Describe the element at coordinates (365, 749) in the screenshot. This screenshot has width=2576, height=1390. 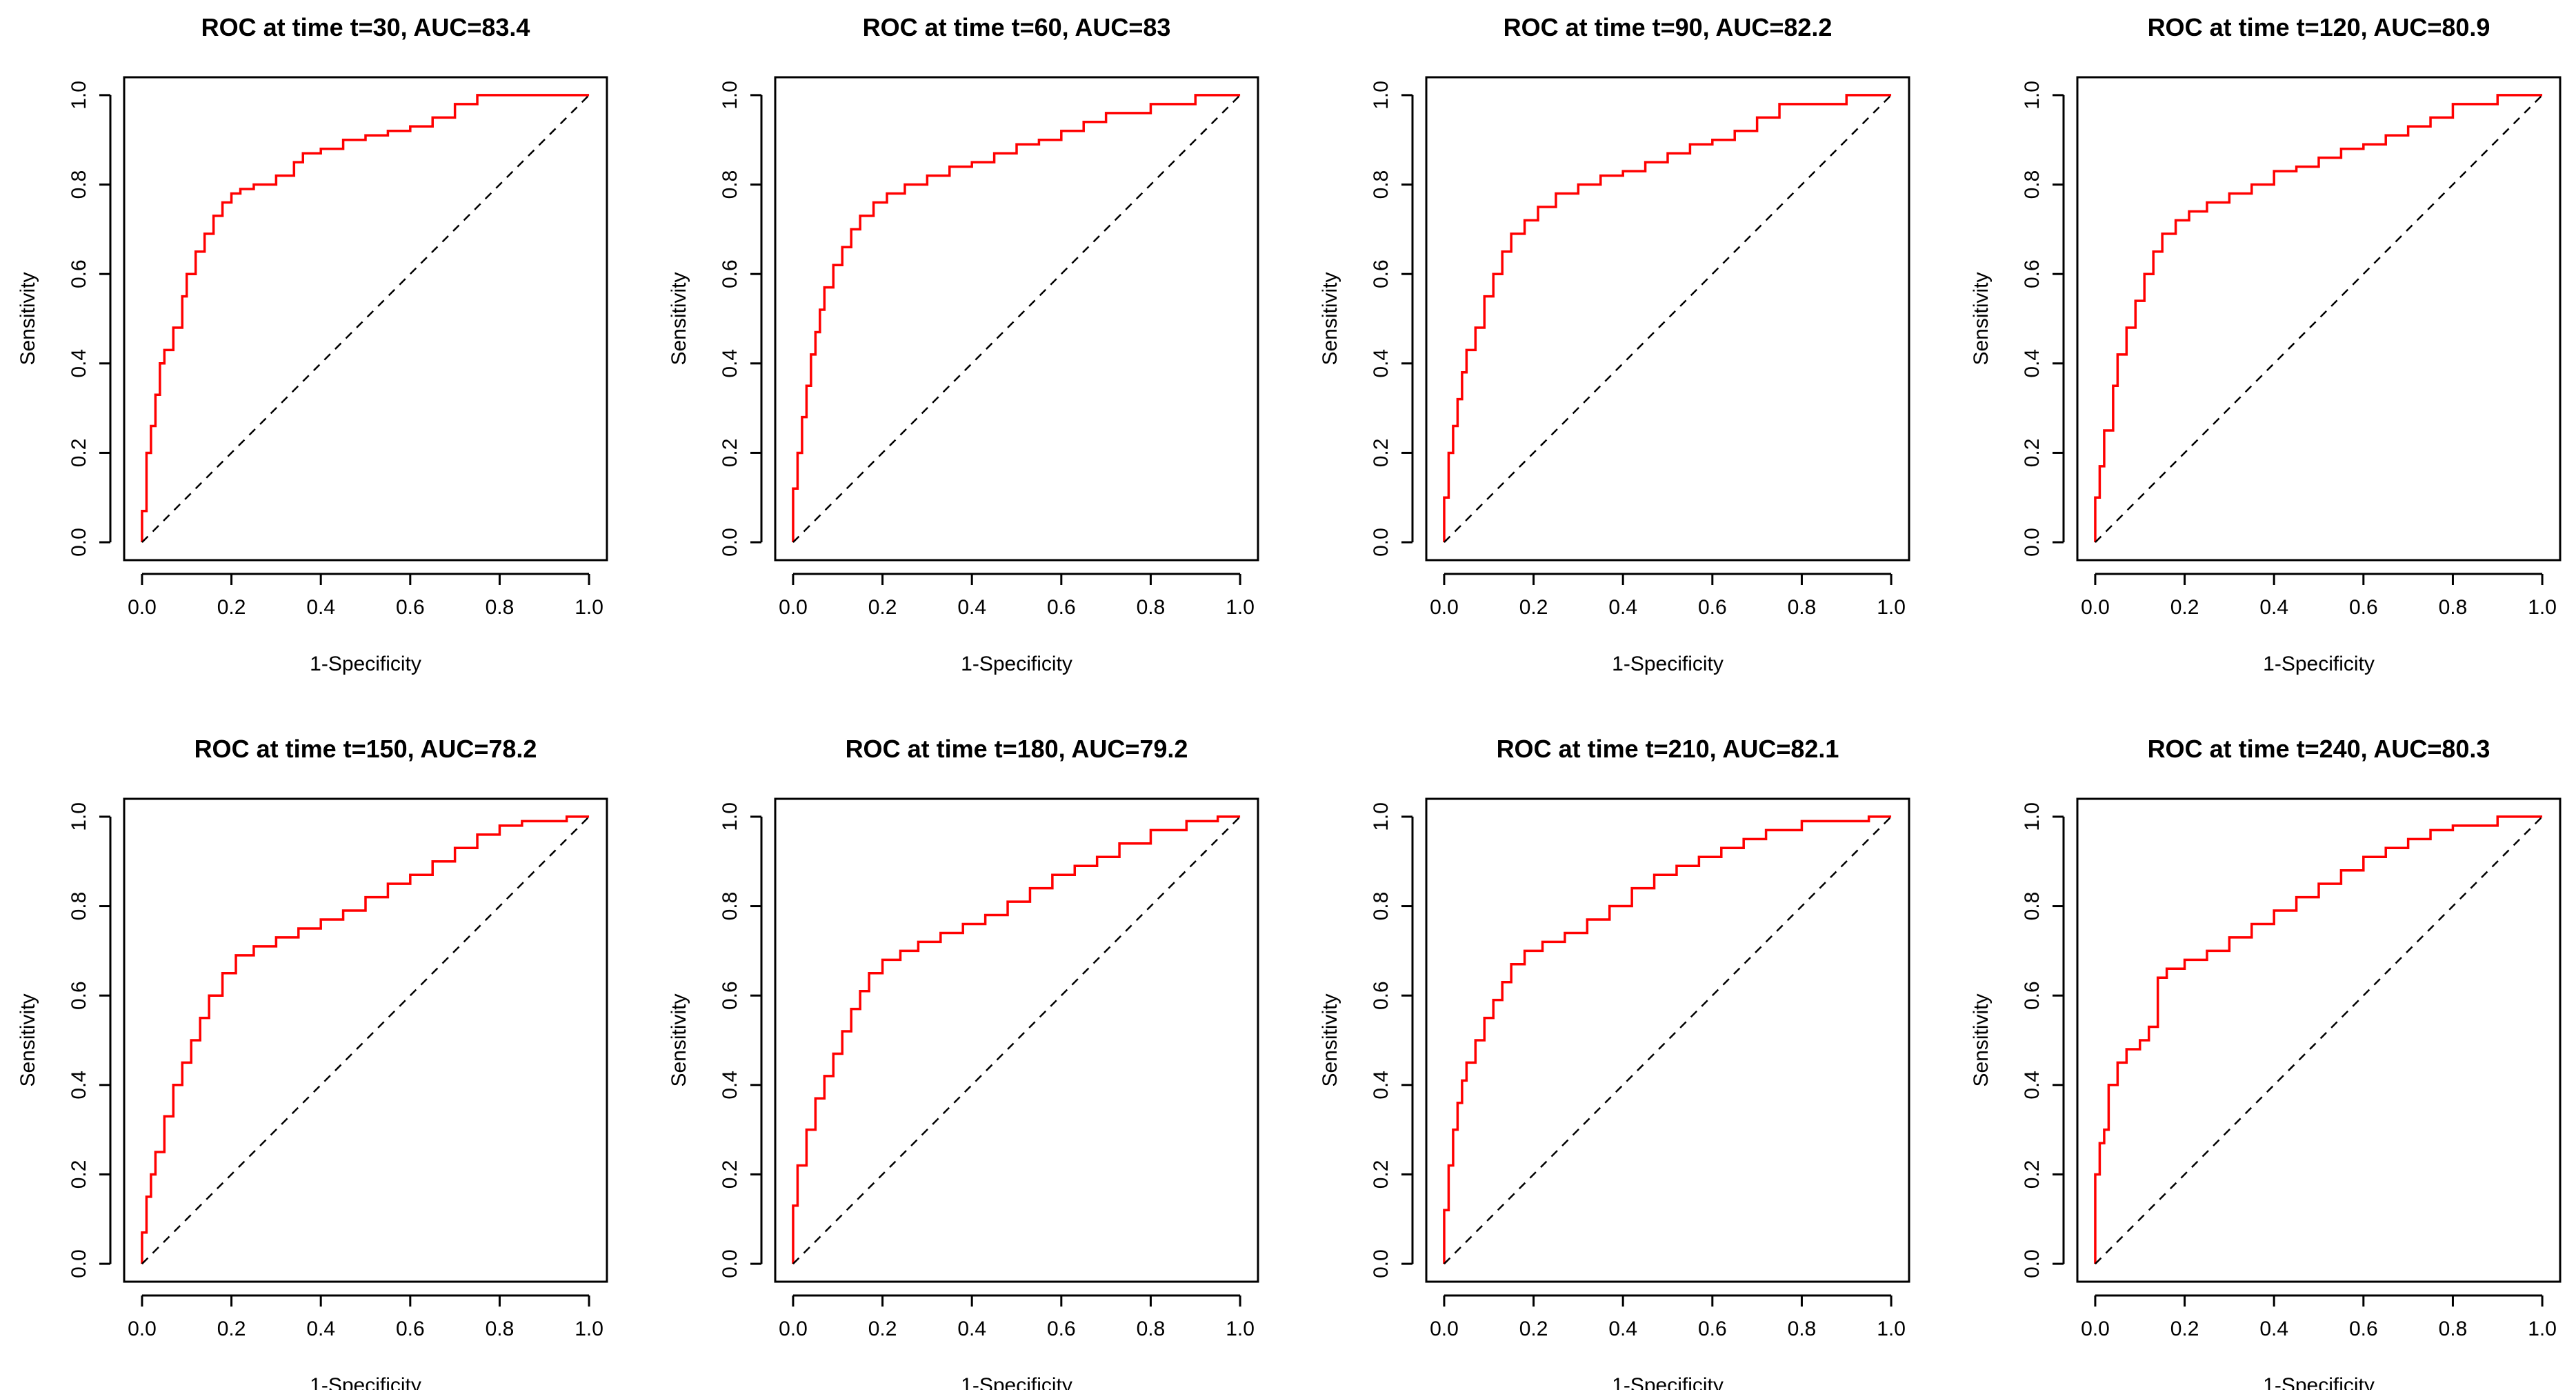
I see `panel-title: ROC at time t=150, AUC=78.2` at that location.